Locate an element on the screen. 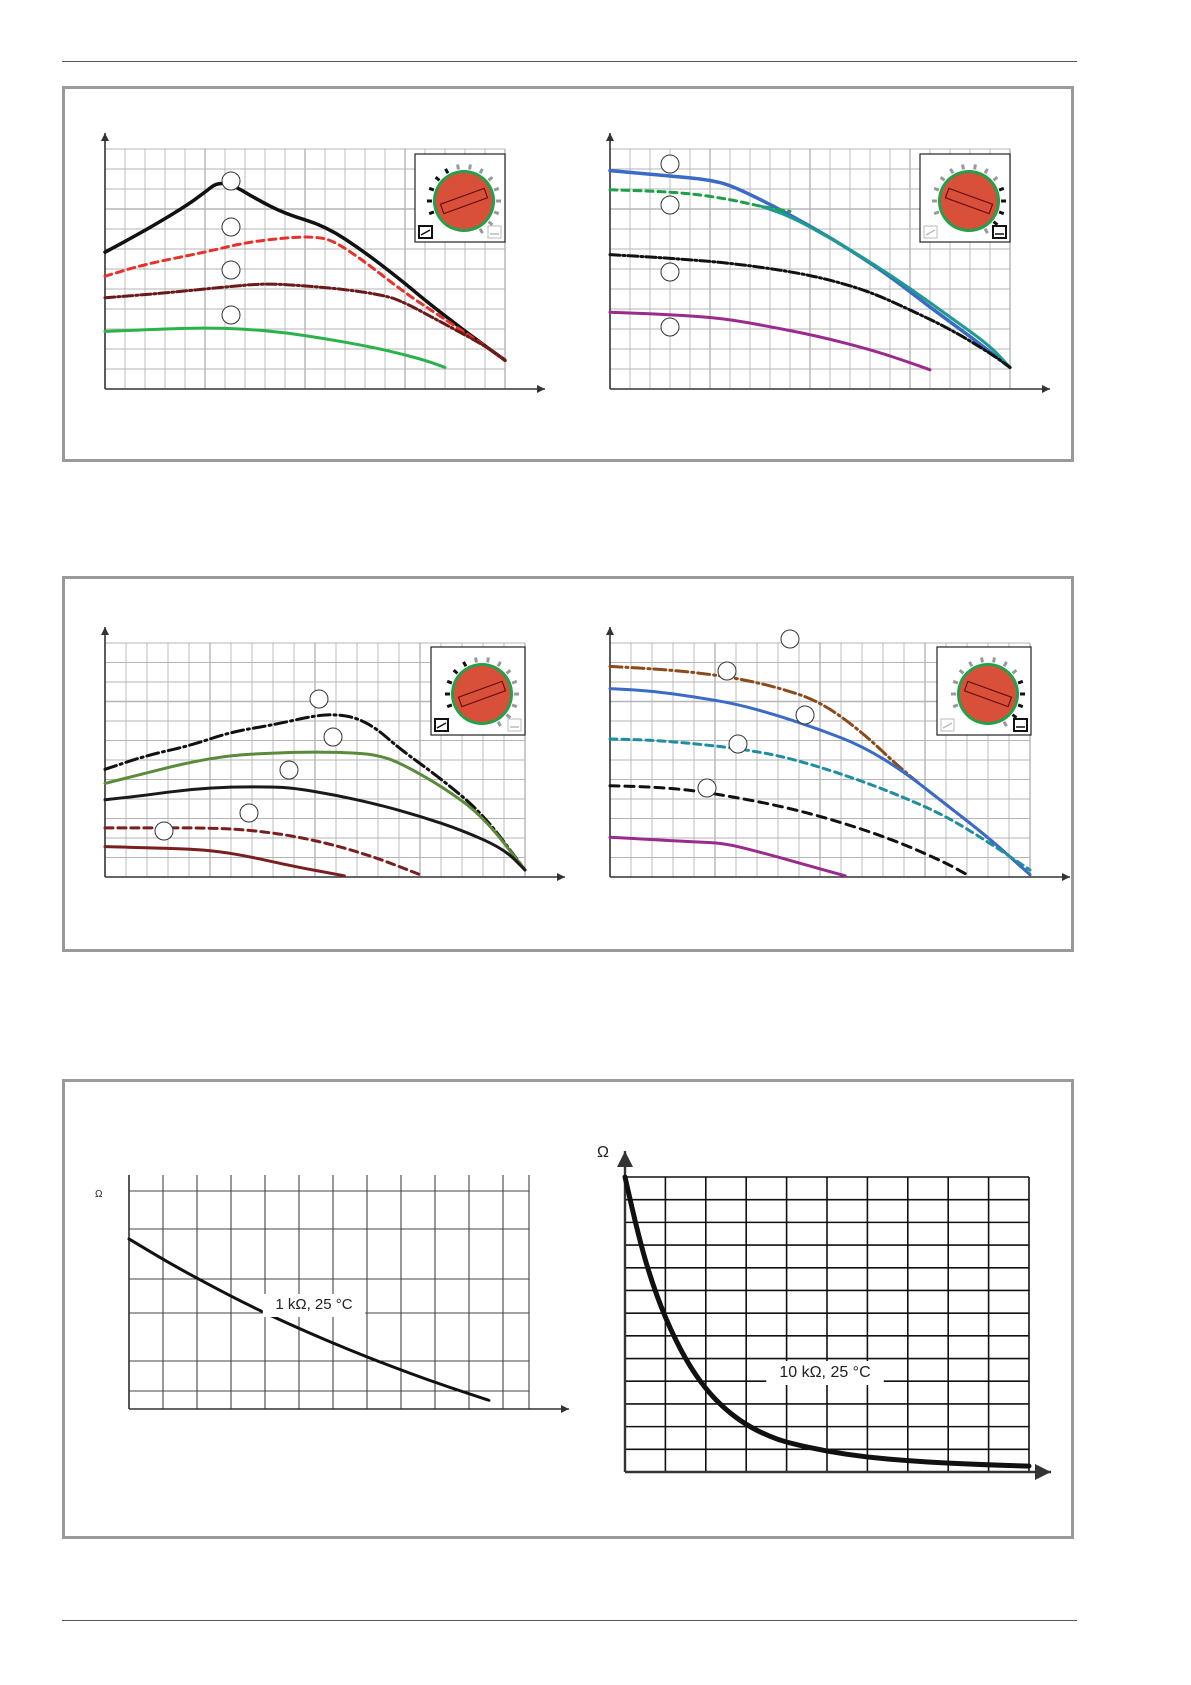 Image resolution: width=1191 pixels, height=1685 pixels. chart-pump-constant-pressure-ext is located at coordinates (838, 754).